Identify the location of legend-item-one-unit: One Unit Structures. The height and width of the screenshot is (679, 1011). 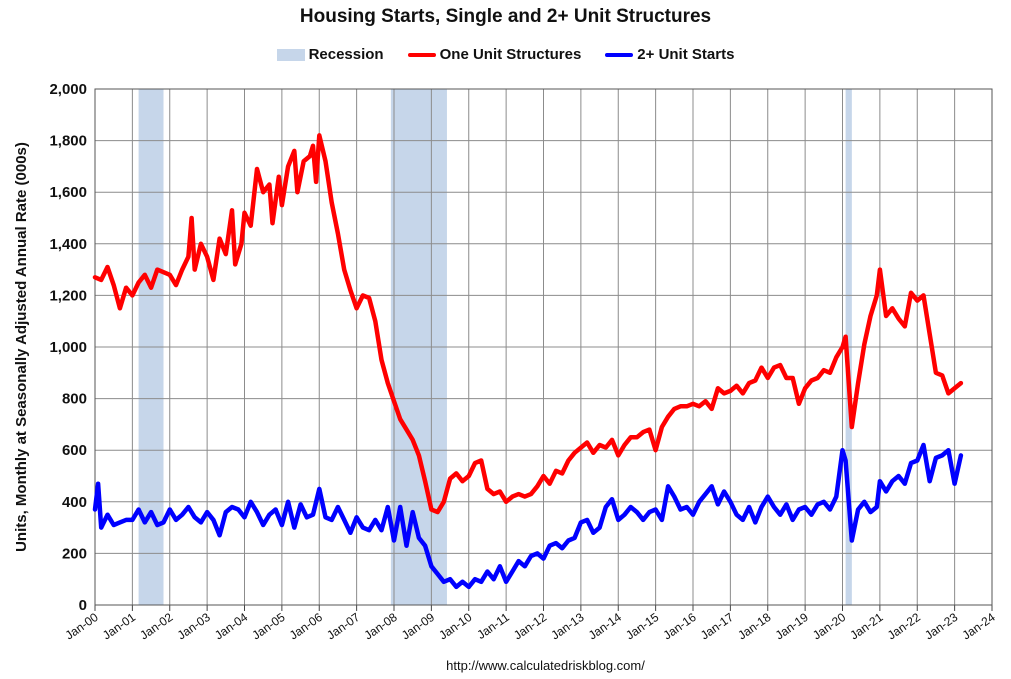
(494, 54).